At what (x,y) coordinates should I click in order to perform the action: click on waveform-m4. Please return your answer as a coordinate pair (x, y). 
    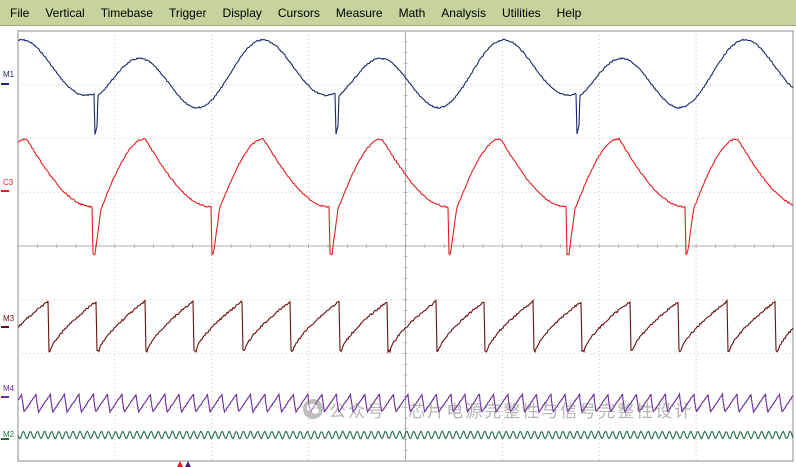
    Looking at the image, I should click on (405, 403).